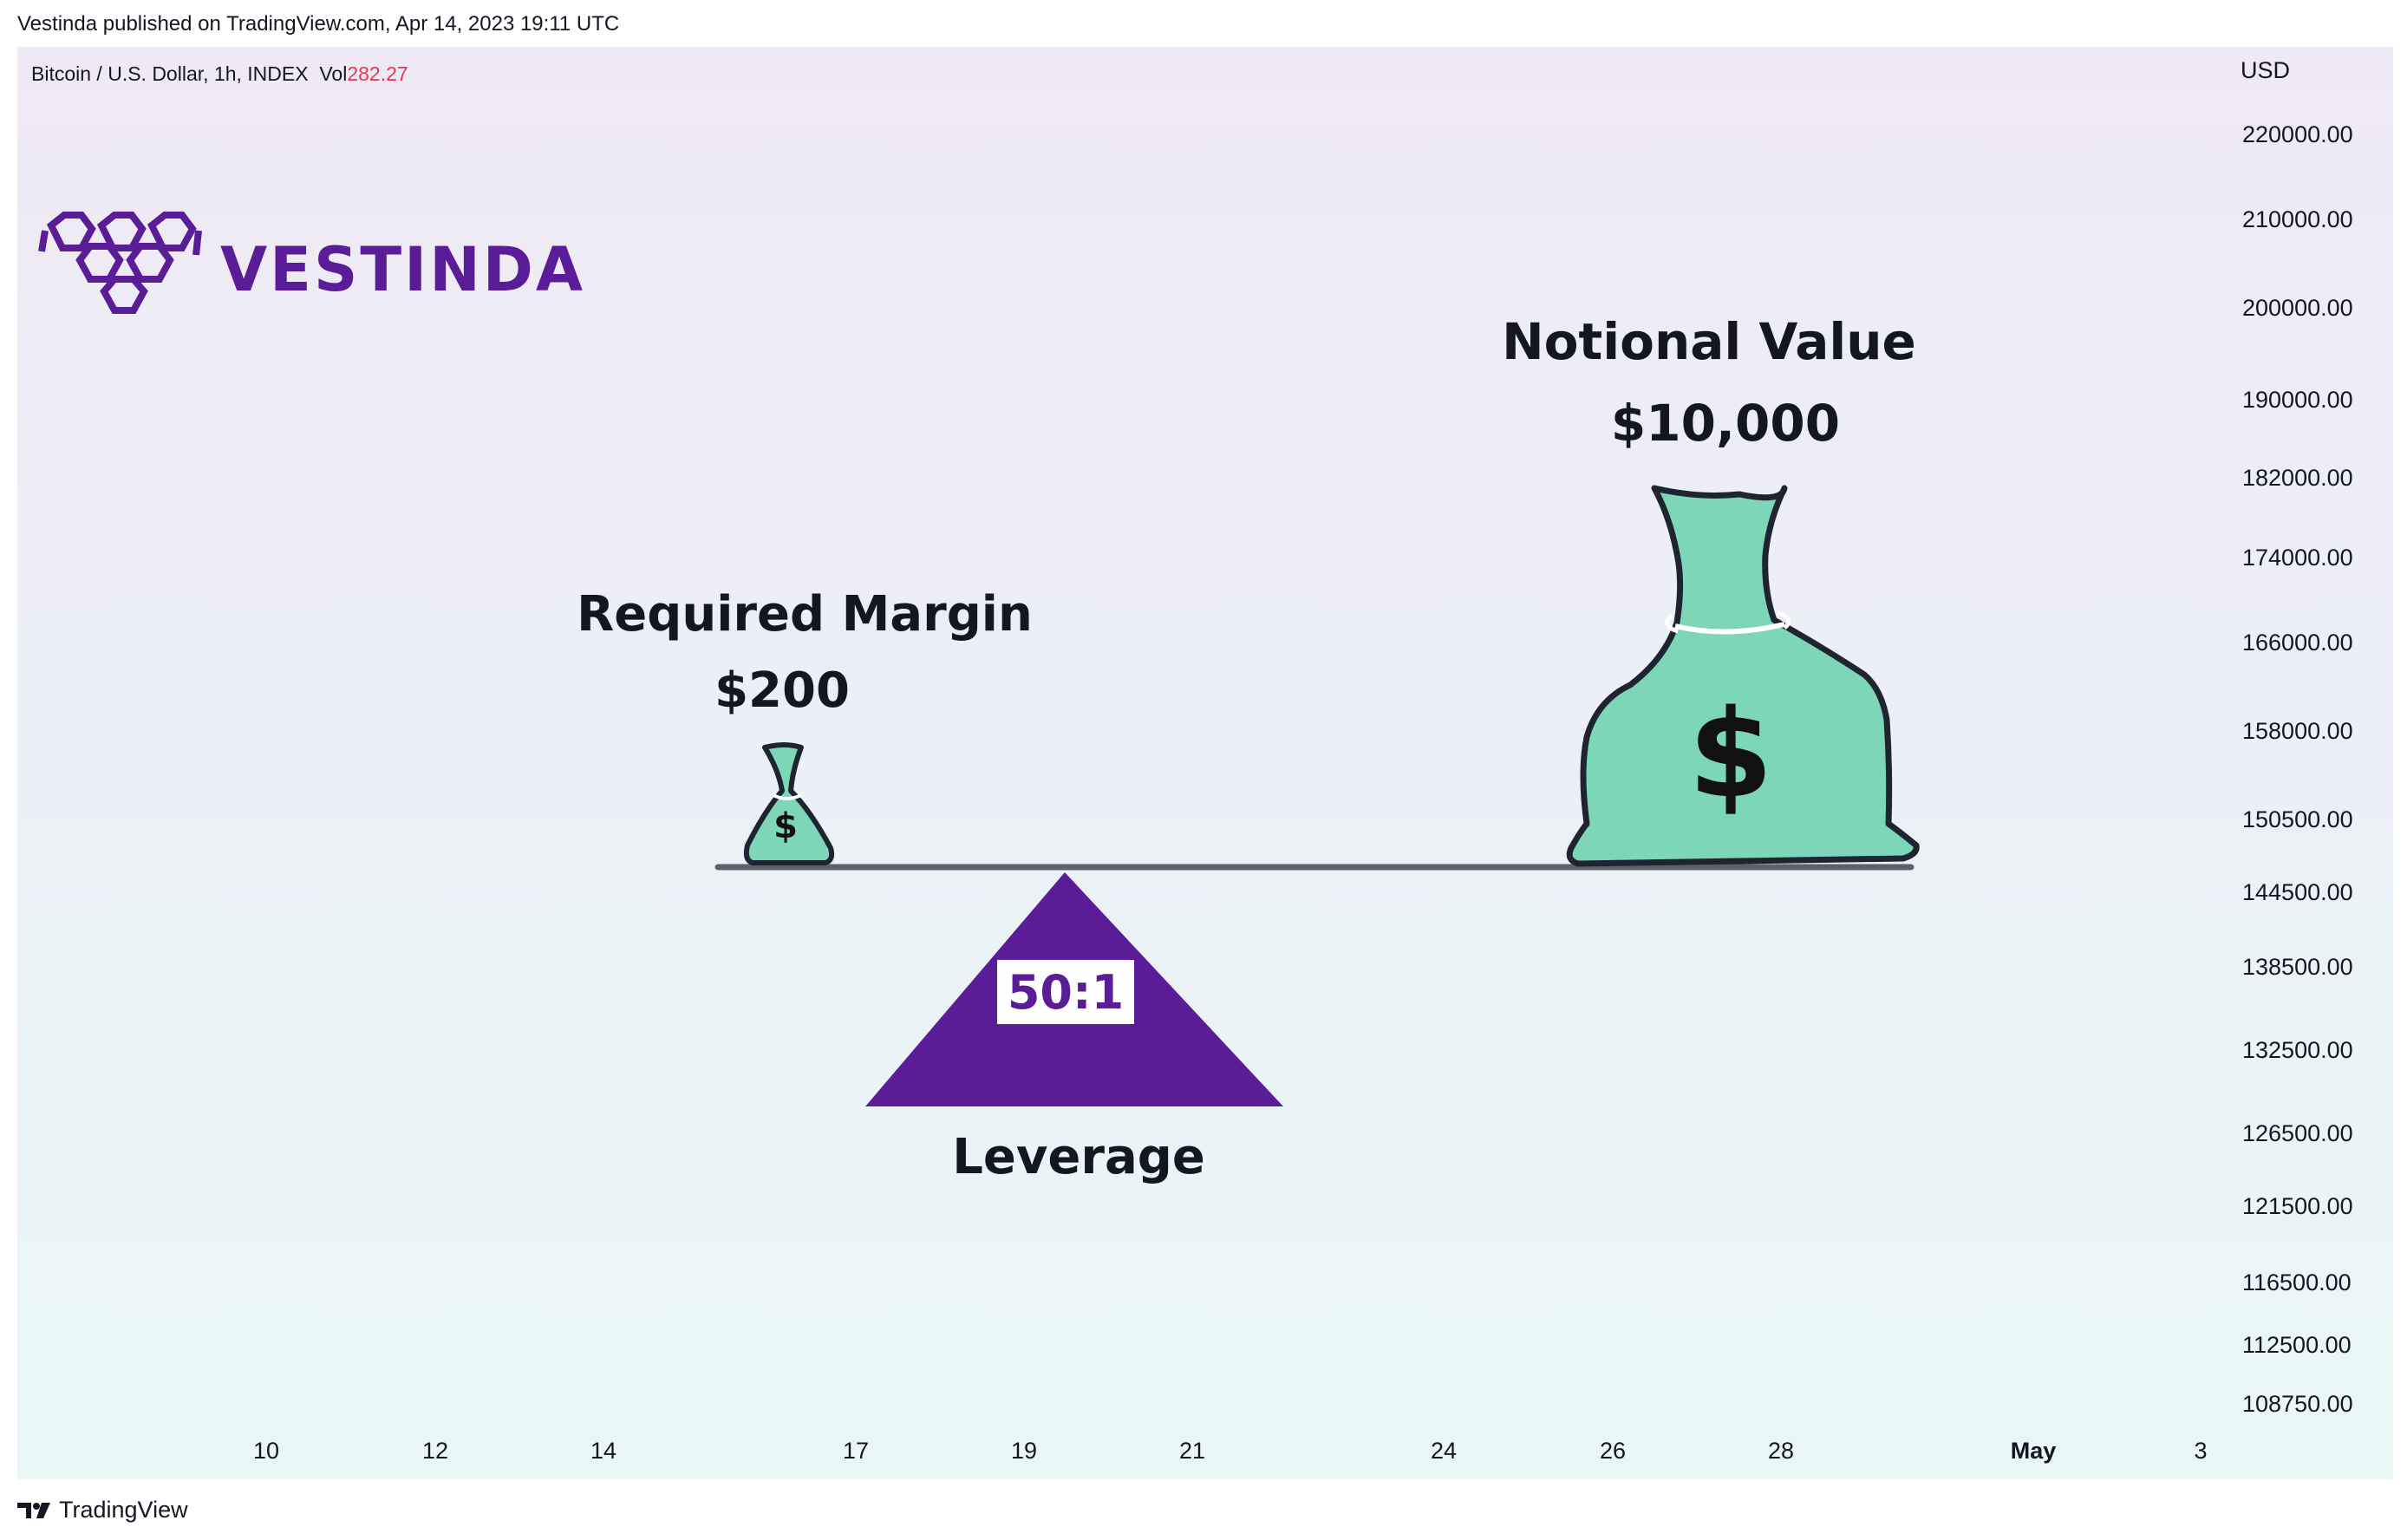 This screenshot has height=1540, width=2407. I want to click on volume-value: 282.27, so click(378, 73).